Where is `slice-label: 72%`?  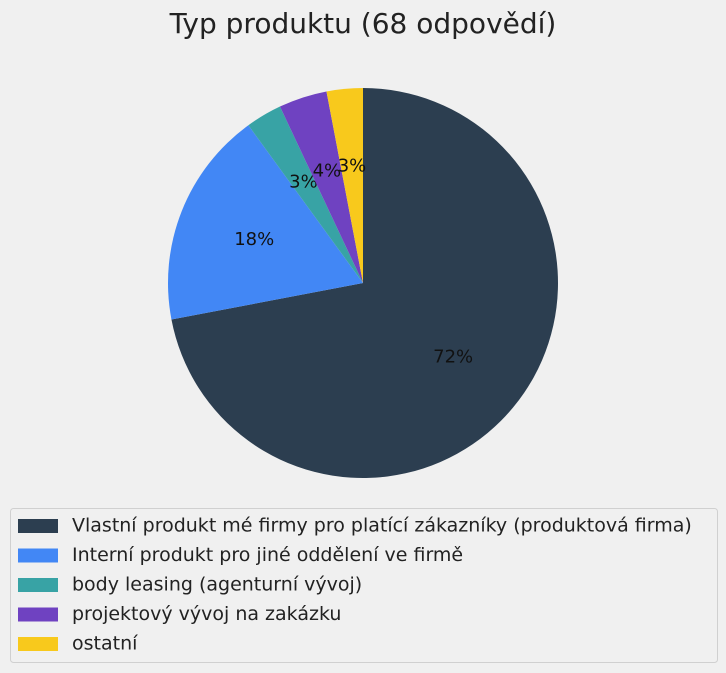 slice-label: 72% is located at coordinates (453, 357).